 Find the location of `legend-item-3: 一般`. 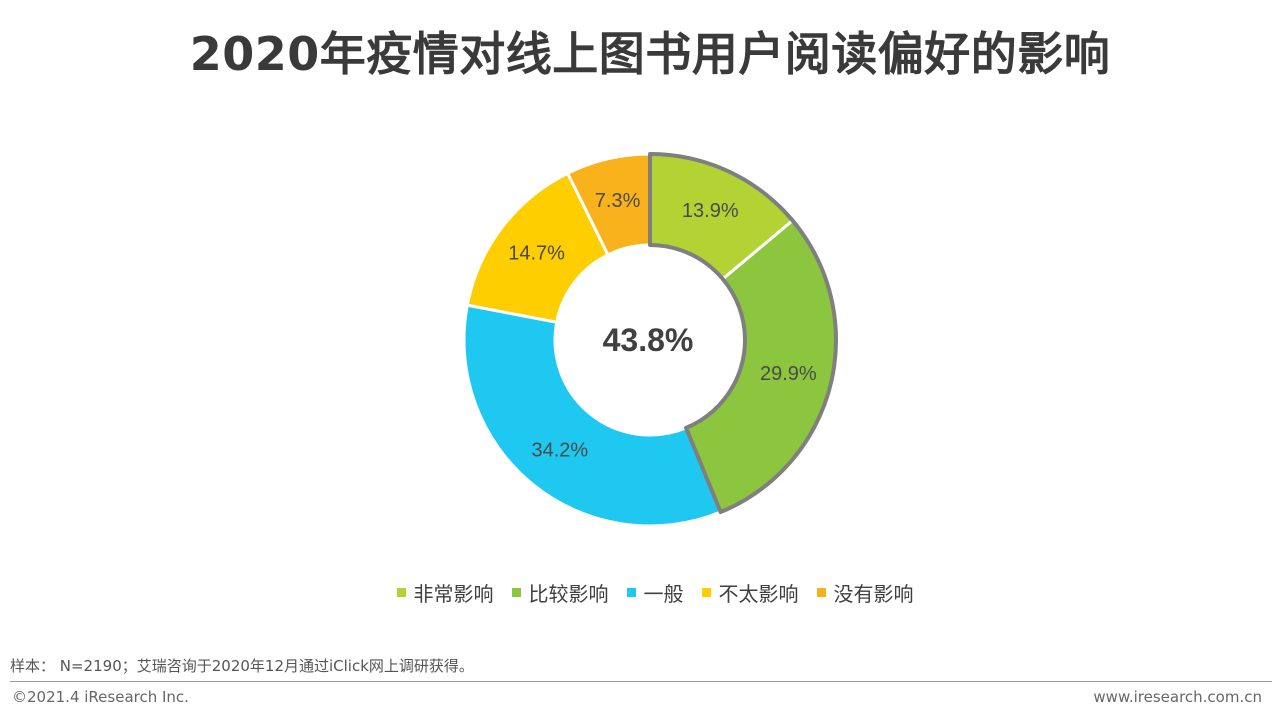

legend-item-3: 一般 is located at coordinates (655, 592).